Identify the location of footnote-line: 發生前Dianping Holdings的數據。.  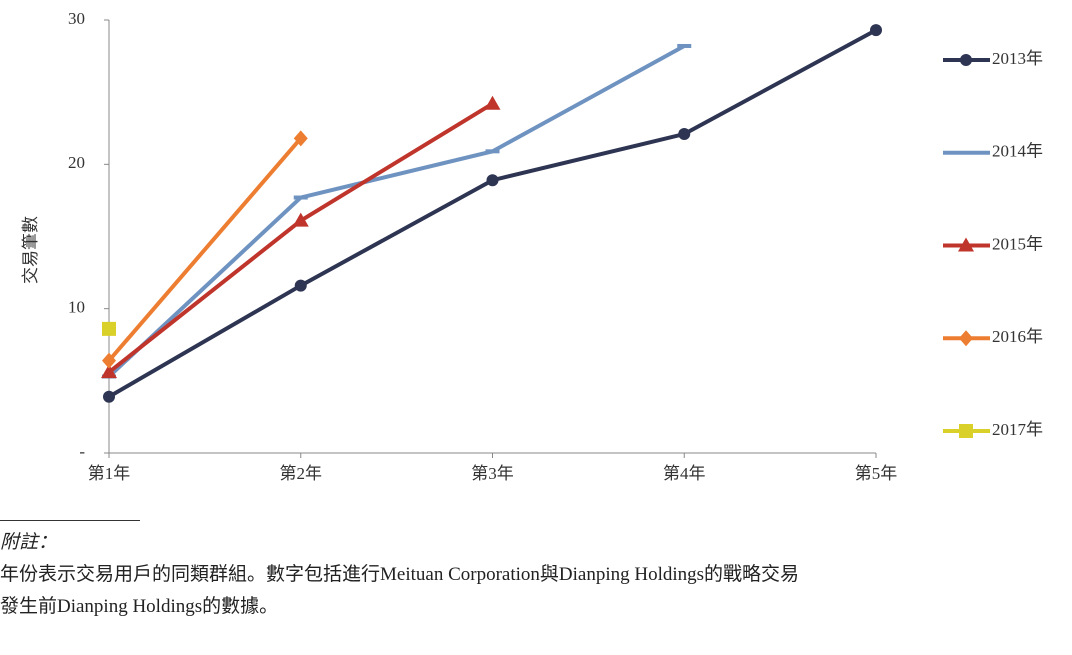
(139, 606).